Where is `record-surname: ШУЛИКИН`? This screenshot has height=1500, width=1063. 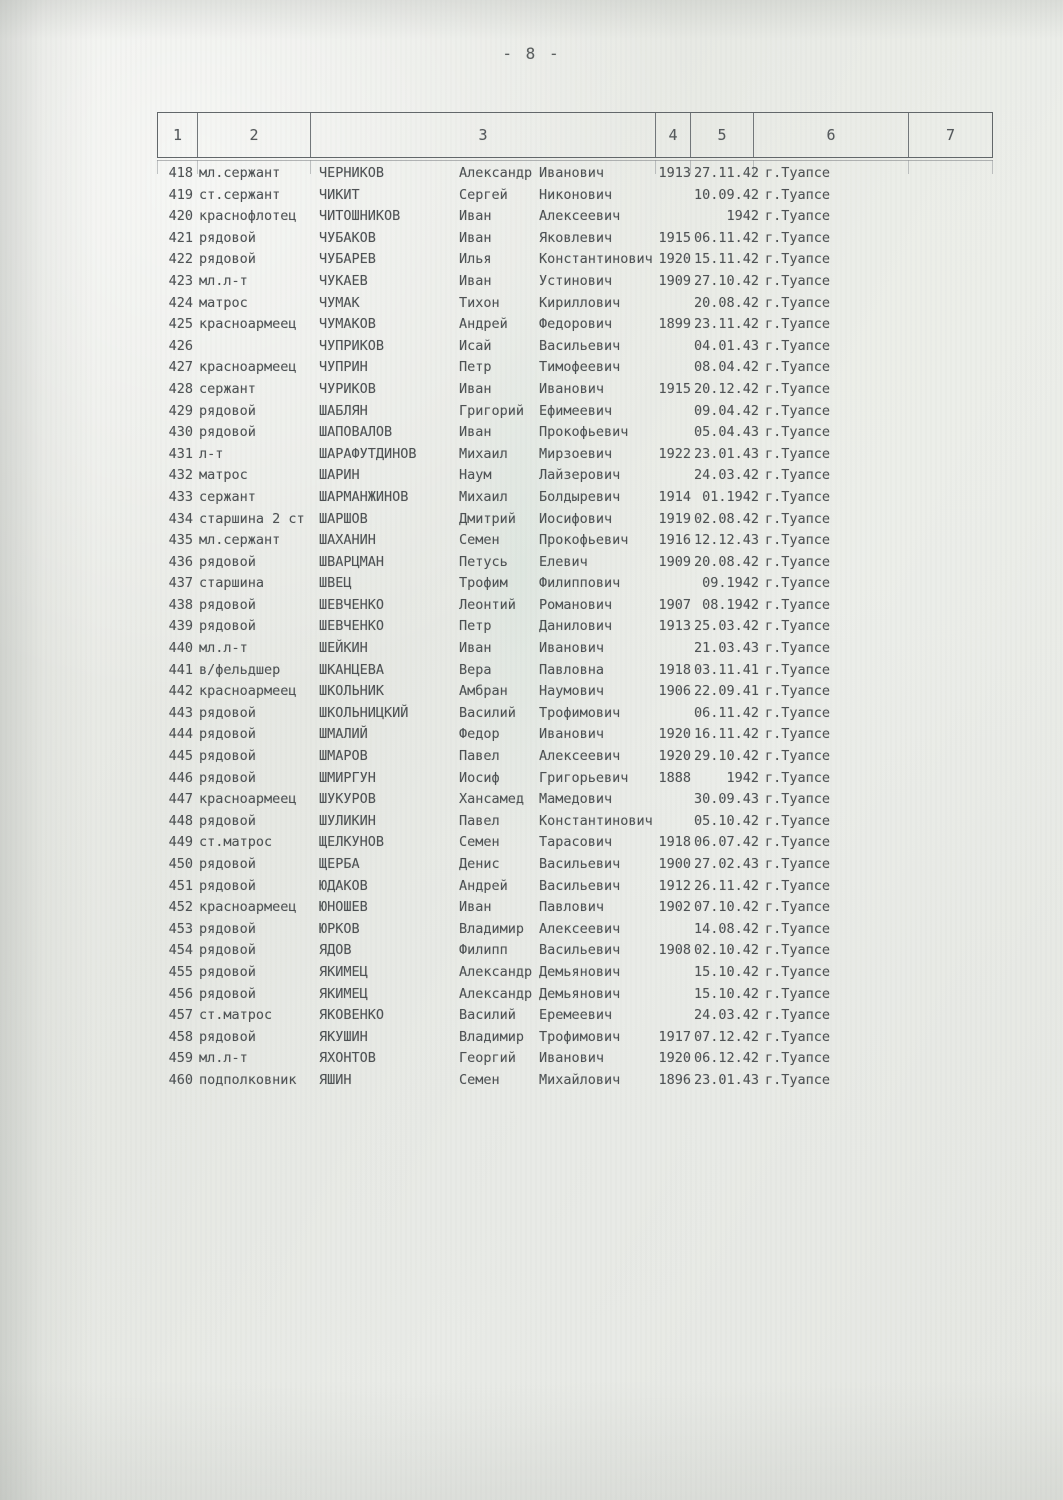 record-surname: ШУЛИКИН is located at coordinates (347, 820).